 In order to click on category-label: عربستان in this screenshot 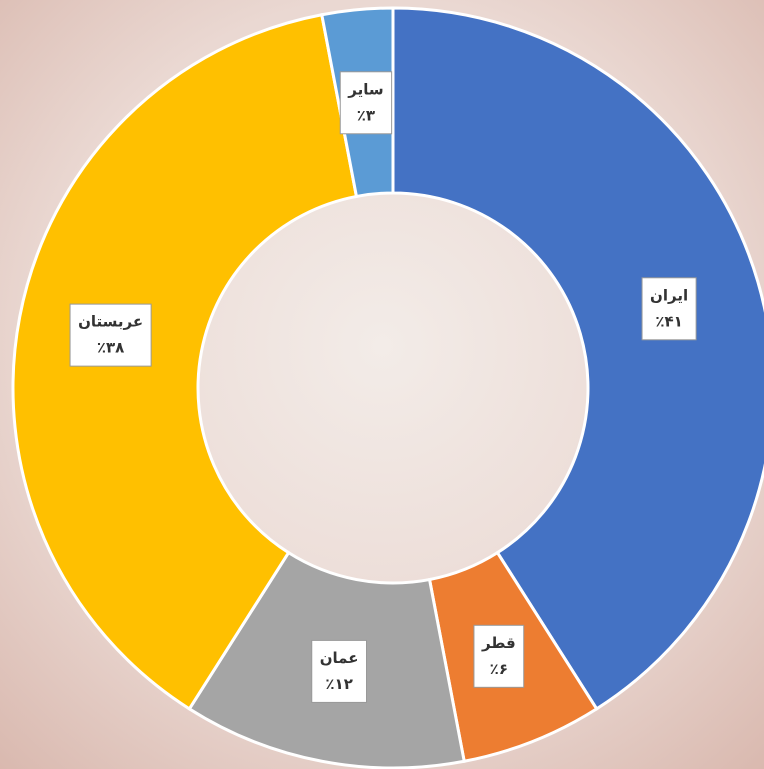, I will do `click(110, 322)`.